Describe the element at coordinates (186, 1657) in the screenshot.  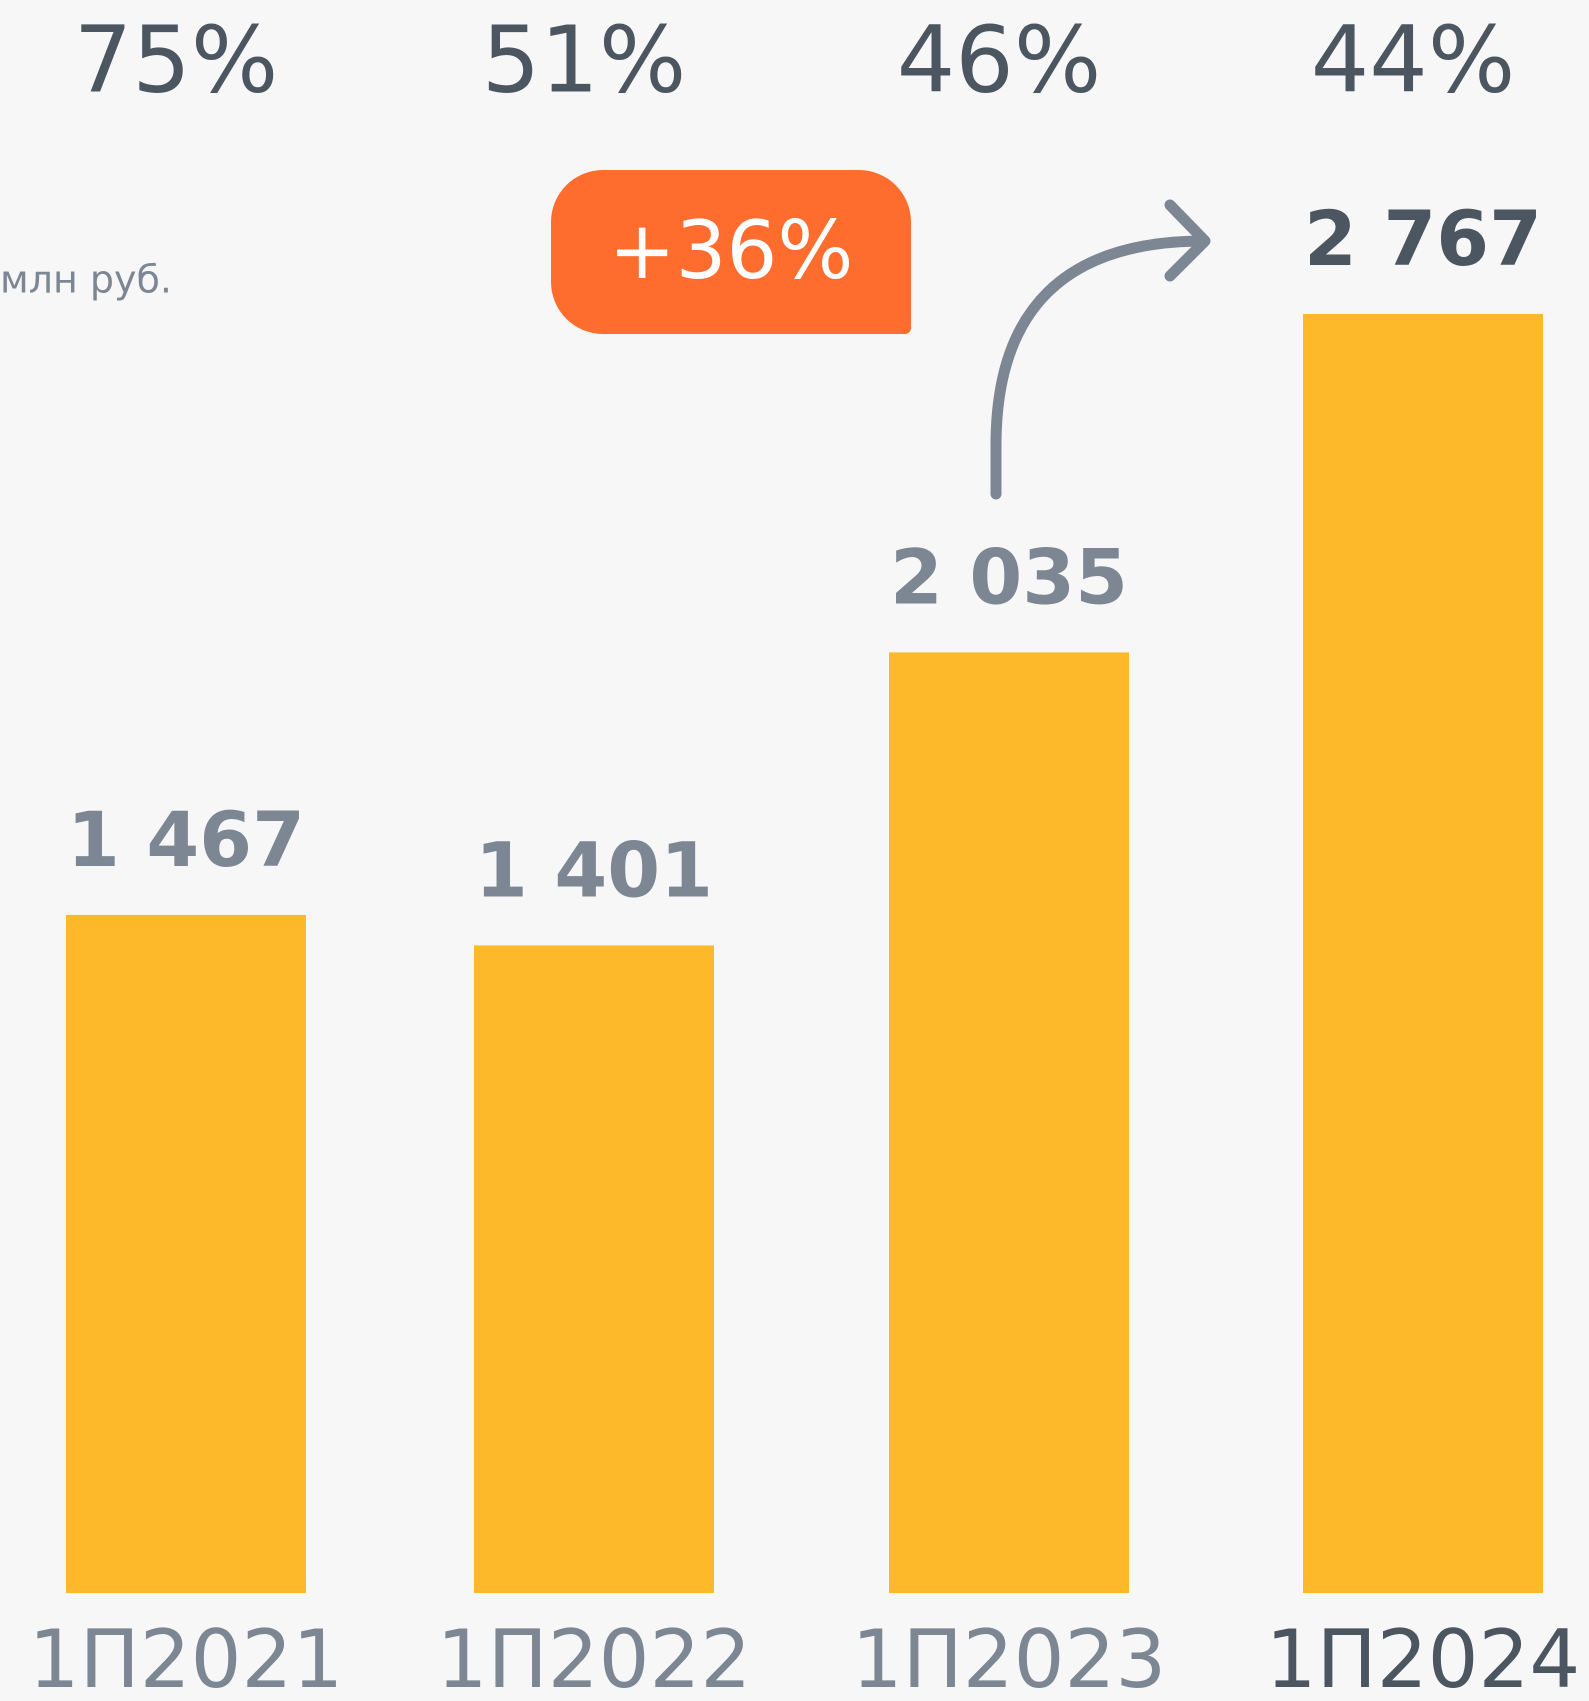
I see `x-tick-label: 1П2021` at that location.